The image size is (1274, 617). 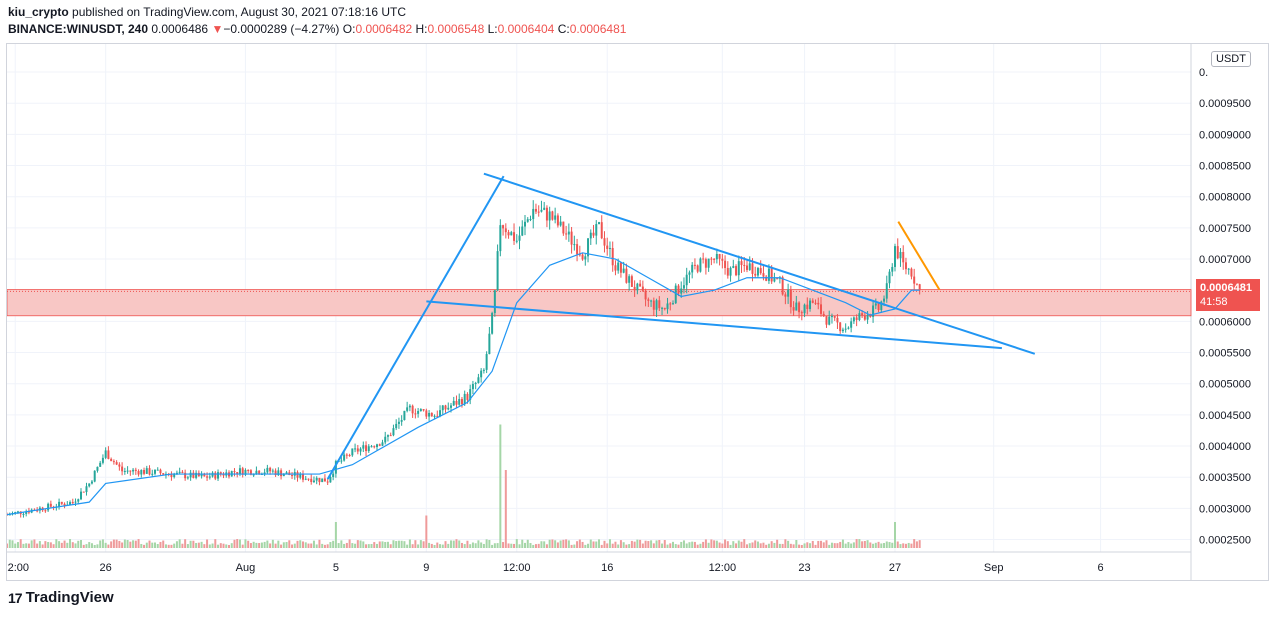 I want to click on y-tick-label: 0.0008500, so click(x=1225, y=167).